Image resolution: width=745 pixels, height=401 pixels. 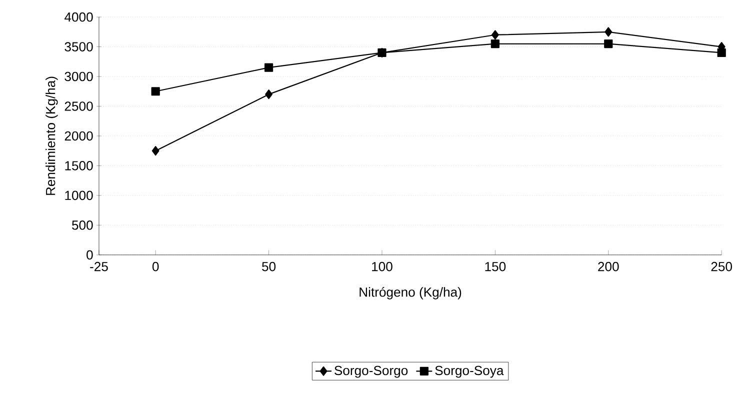 What do you see at coordinates (78, 136) in the screenshot?
I see `y-tick-label: 2000` at bounding box center [78, 136].